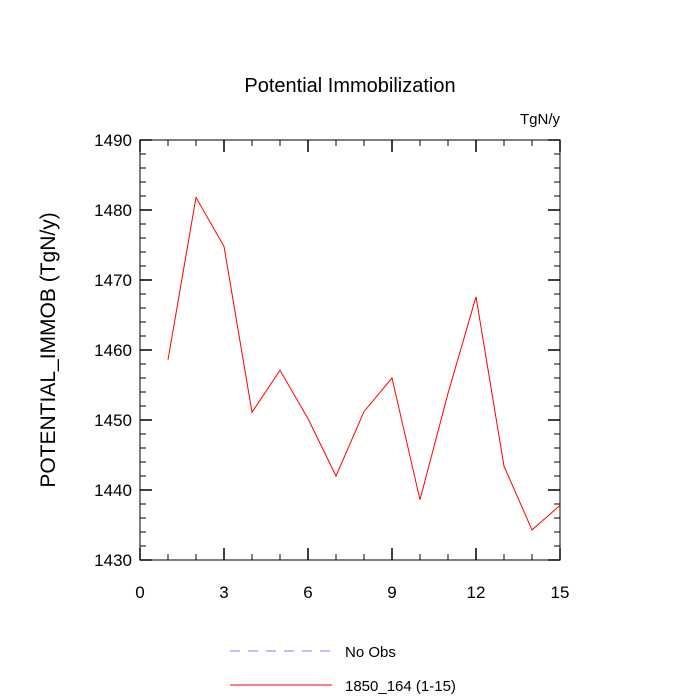  Describe the element at coordinates (307, 592) in the screenshot. I see `x-tick-label: 6` at that location.